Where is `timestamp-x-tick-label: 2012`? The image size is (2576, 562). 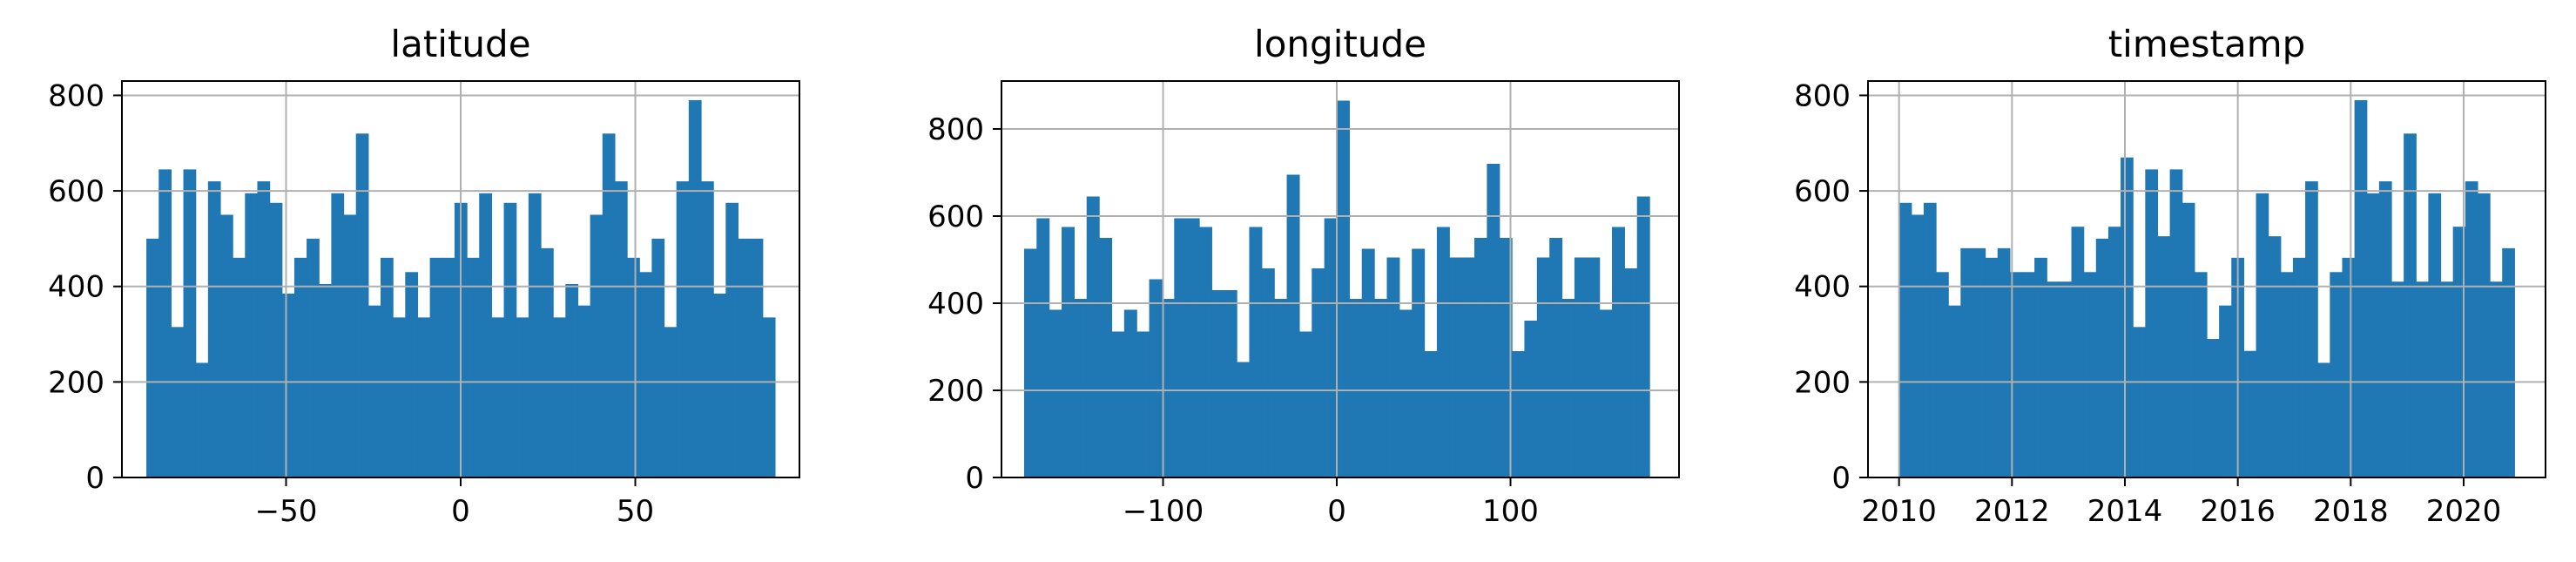
timestamp-x-tick-label: 2012 is located at coordinates (2012, 511).